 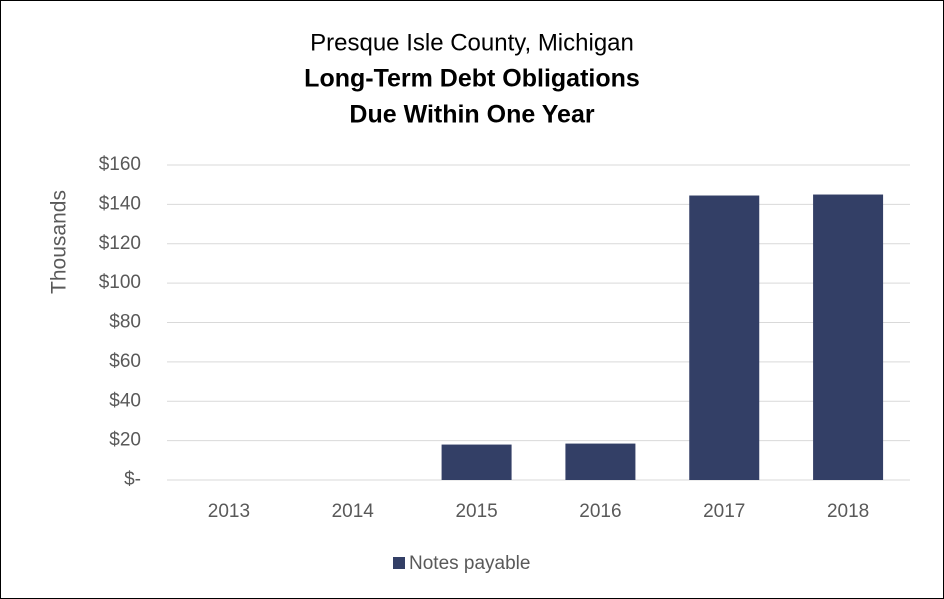 I want to click on legend-swatch, so click(x=399, y=563).